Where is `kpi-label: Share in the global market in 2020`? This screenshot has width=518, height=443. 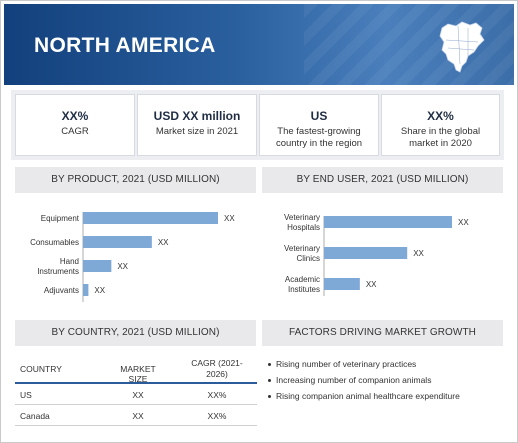
kpi-label: Share in the global market in 2020 is located at coordinates (440, 137).